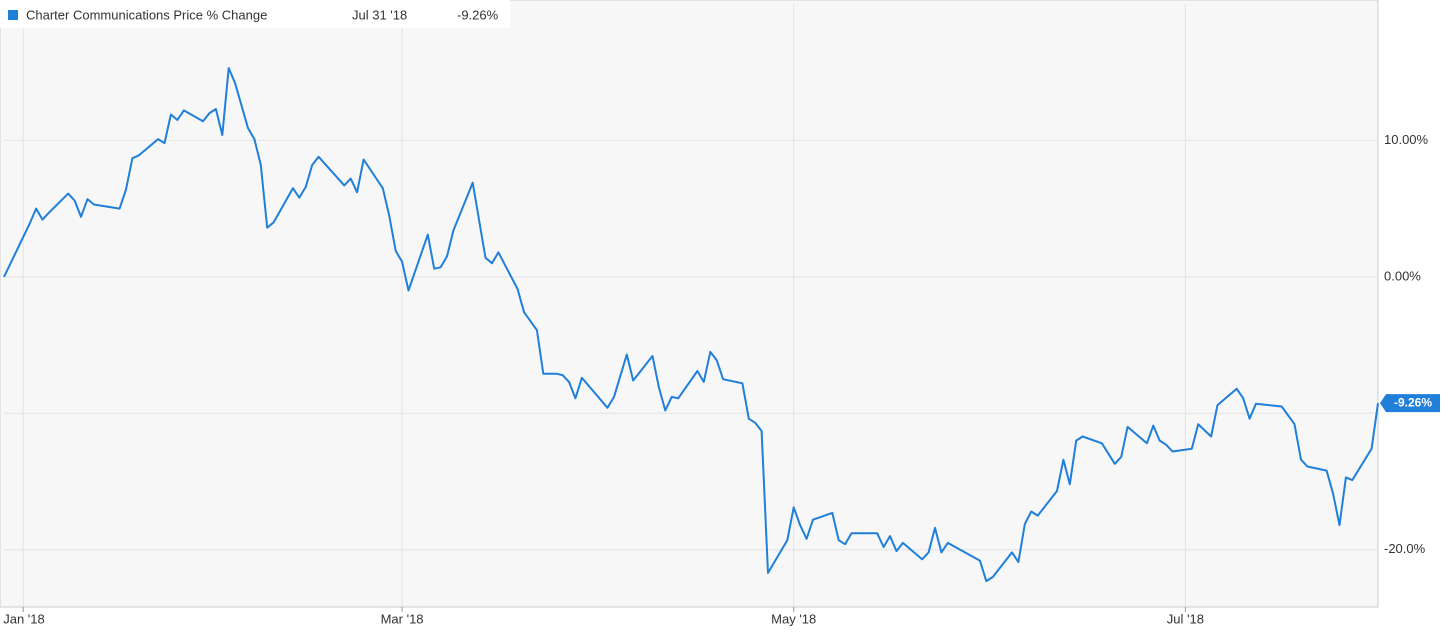 The image size is (1456, 633). I want to click on x-tick-label: Mar '18, so click(402, 618).